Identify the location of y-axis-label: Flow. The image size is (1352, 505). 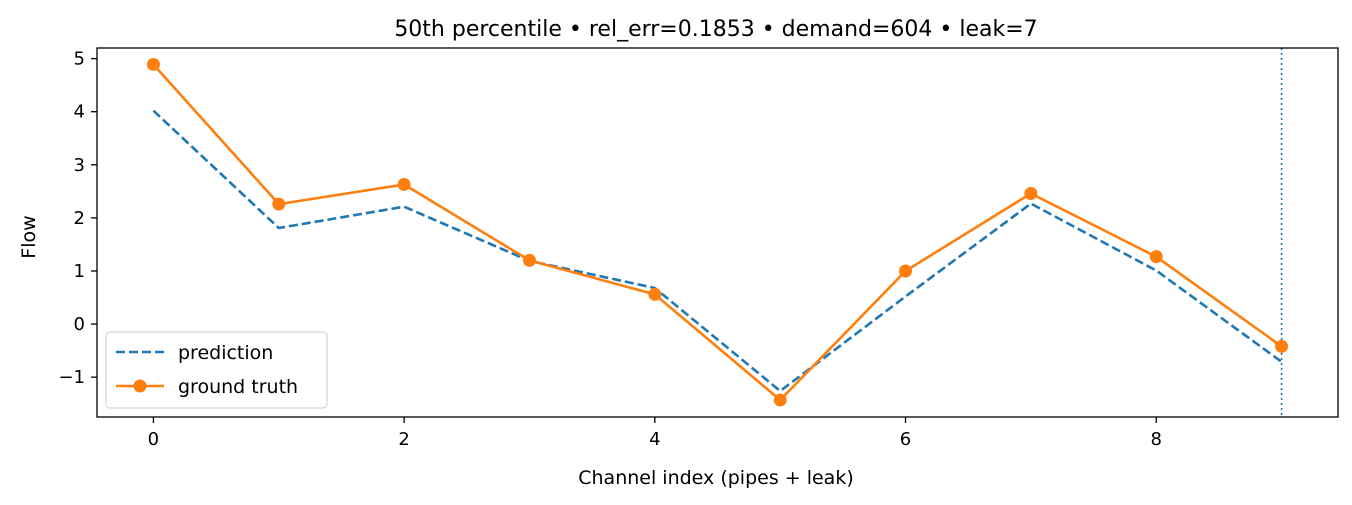
(29, 236).